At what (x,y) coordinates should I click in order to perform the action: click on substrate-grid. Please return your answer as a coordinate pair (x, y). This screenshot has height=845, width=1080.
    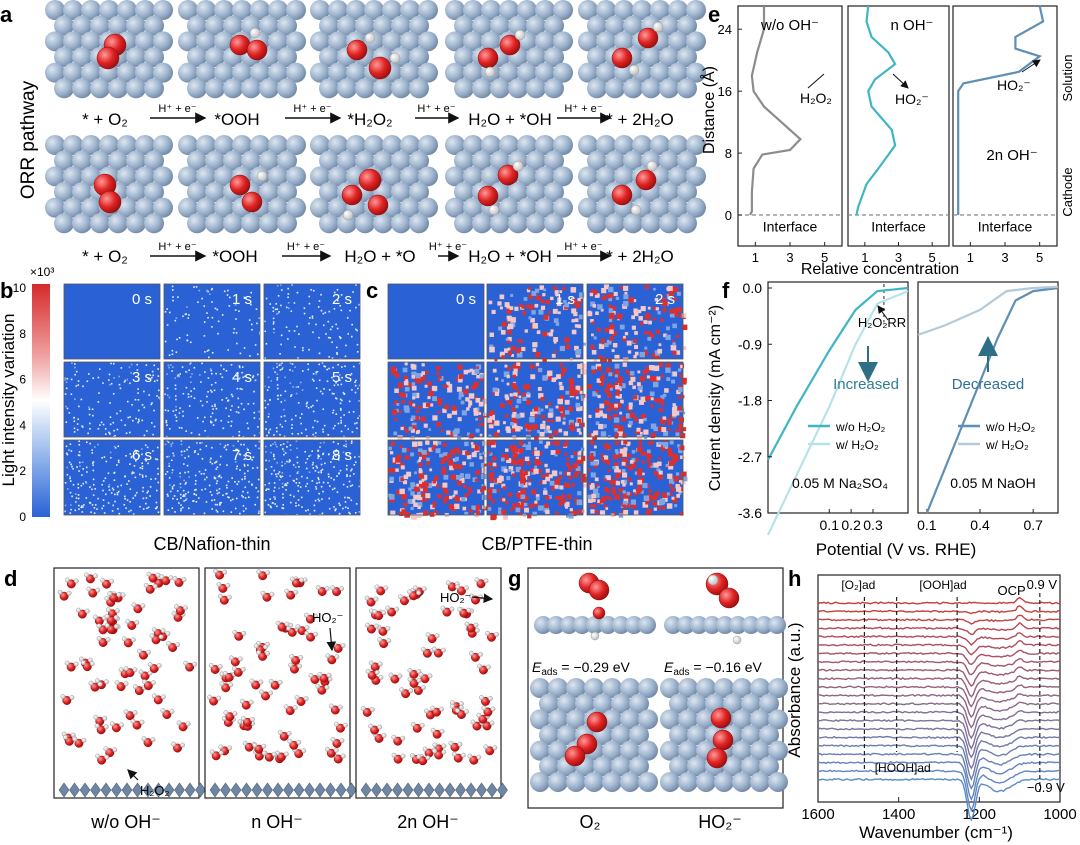
    Looking at the image, I should click on (642, 49).